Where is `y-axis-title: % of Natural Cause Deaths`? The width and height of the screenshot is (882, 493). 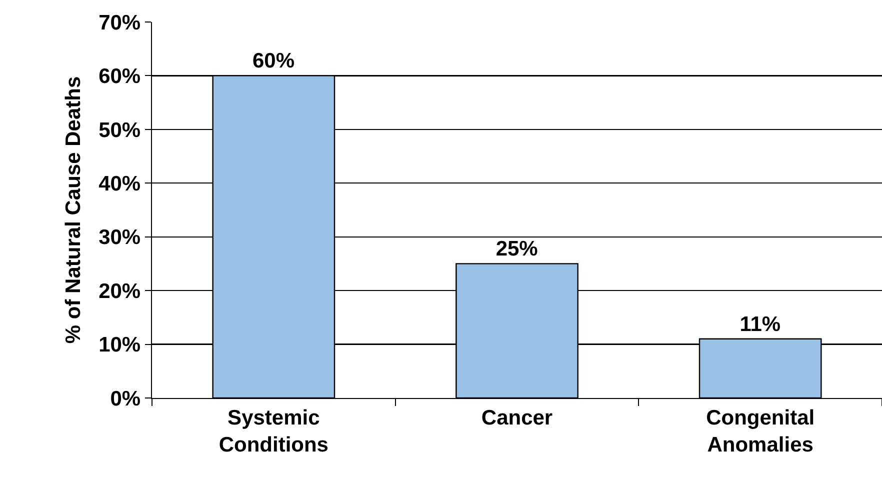
y-axis-title: % of Natural Cause Deaths is located at coordinates (73, 210).